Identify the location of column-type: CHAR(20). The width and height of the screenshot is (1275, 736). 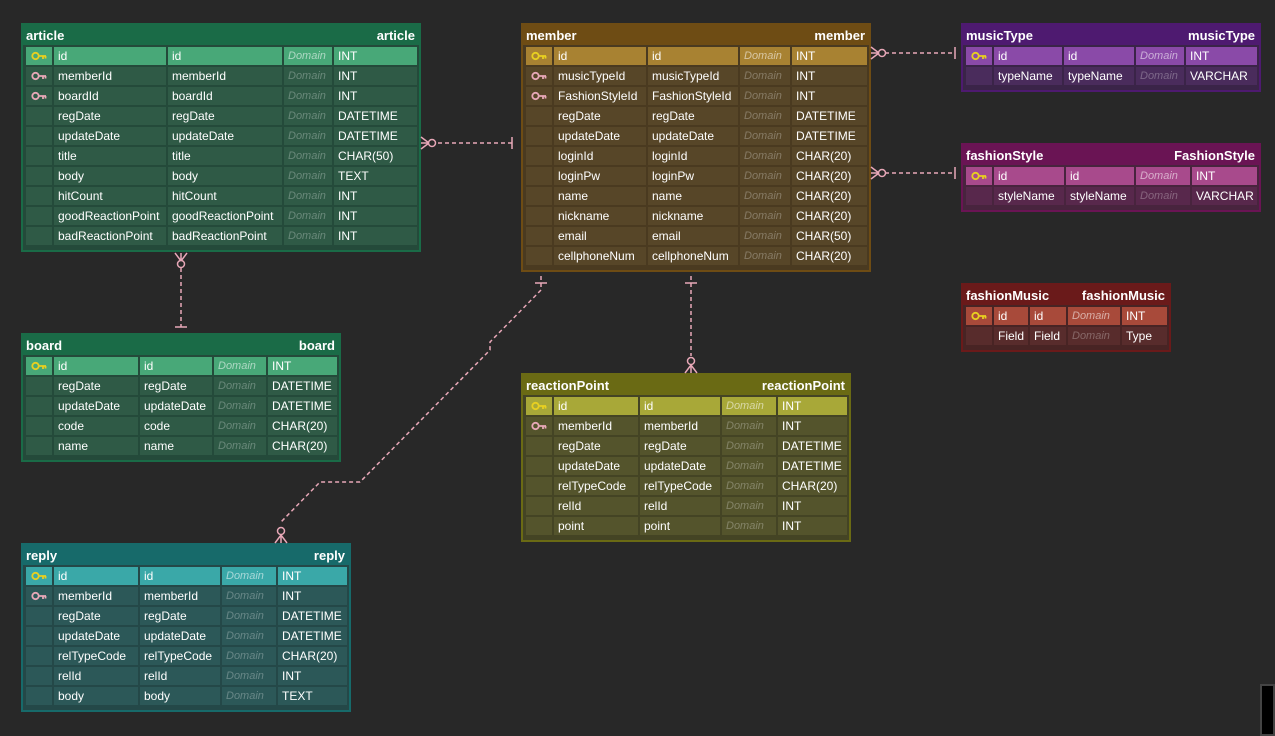
(812, 486).